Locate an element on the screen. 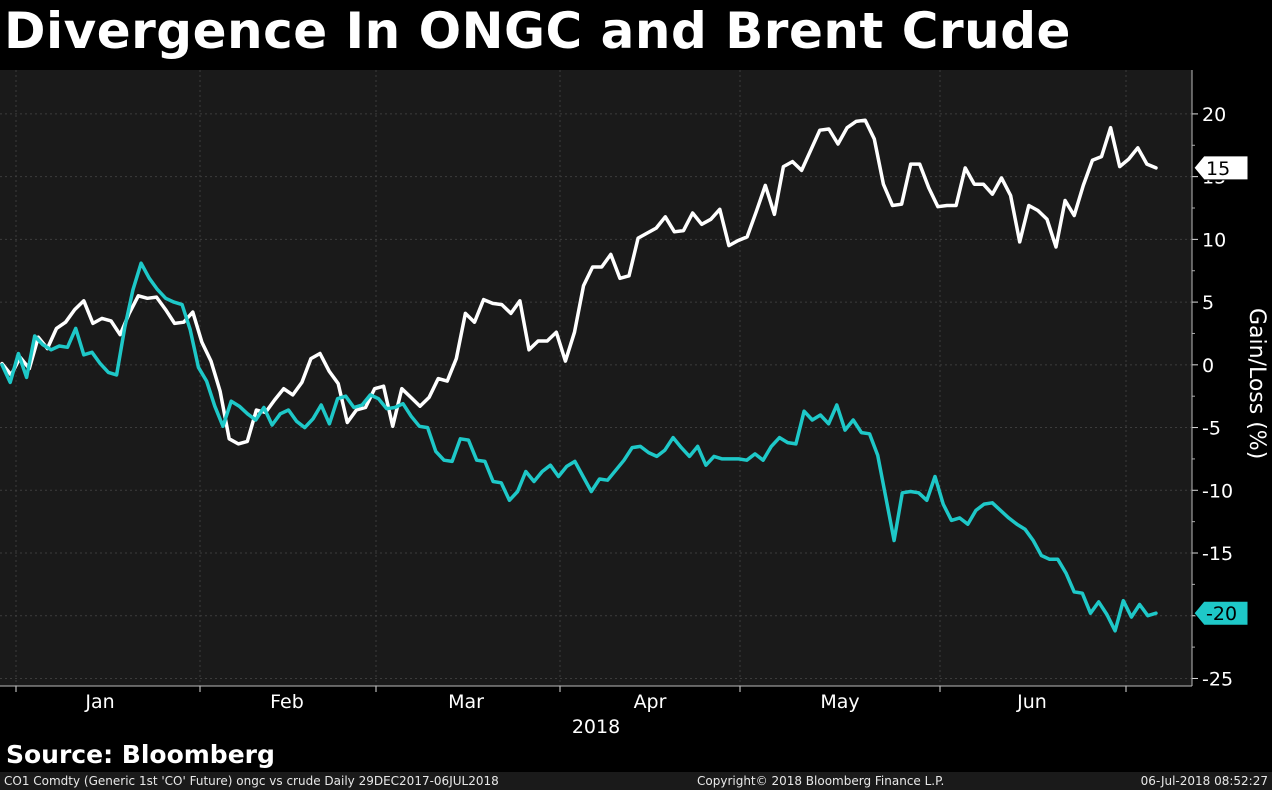  y-tick-label: -10 is located at coordinates (1217, 491).